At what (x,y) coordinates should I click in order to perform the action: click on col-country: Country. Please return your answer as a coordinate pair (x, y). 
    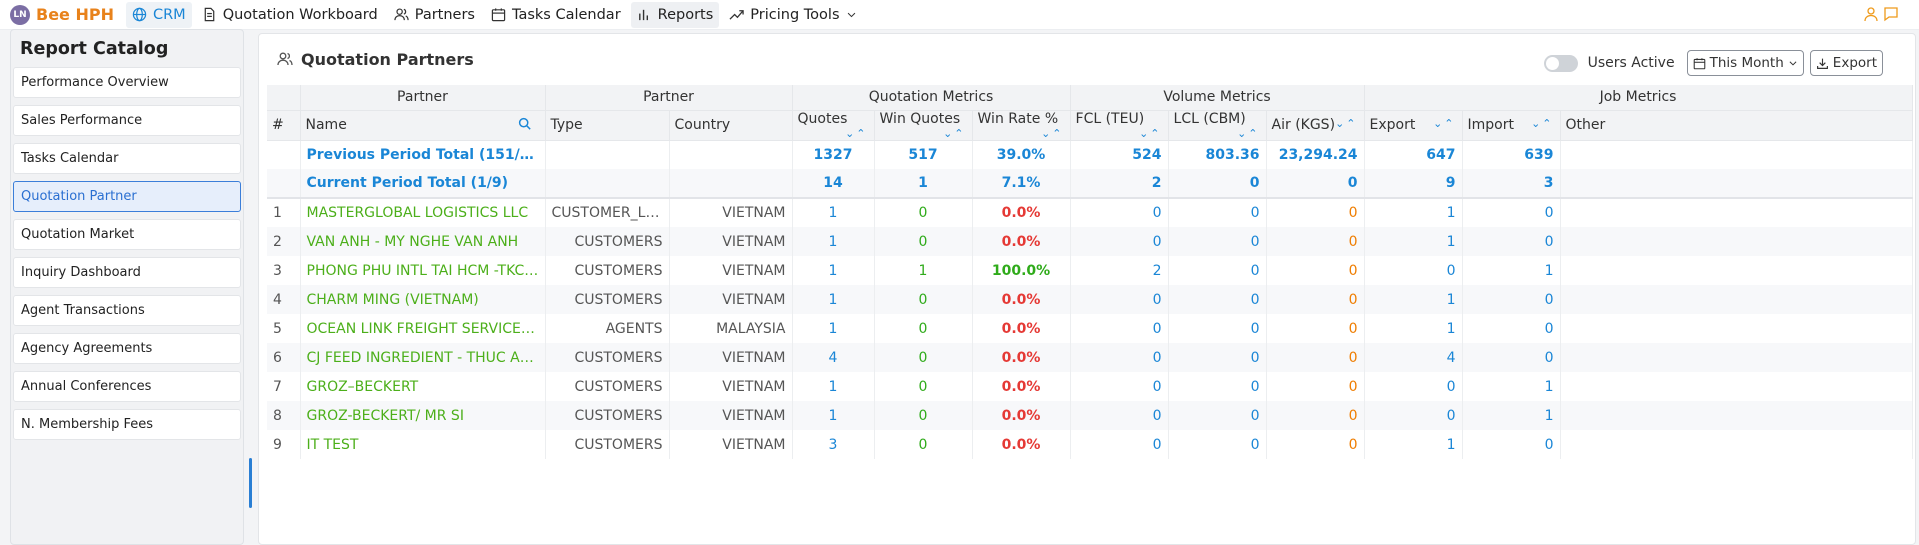
    Looking at the image, I should click on (731, 125).